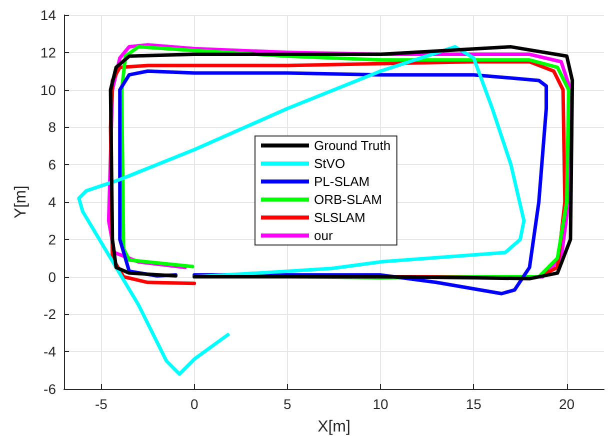 The image size is (613, 440). I want to click on y-tick-label: 2, so click(52, 239).